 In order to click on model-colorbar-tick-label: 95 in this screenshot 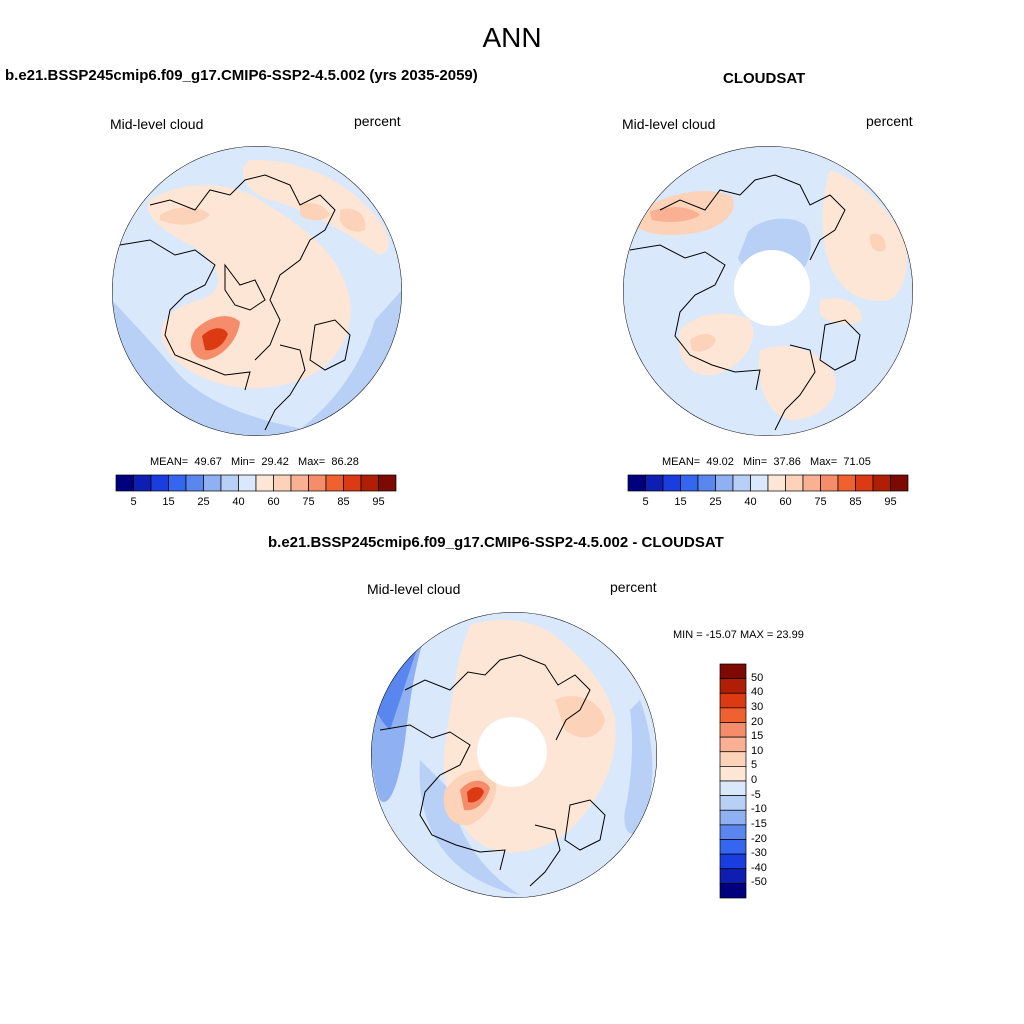, I will do `click(378, 502)`.